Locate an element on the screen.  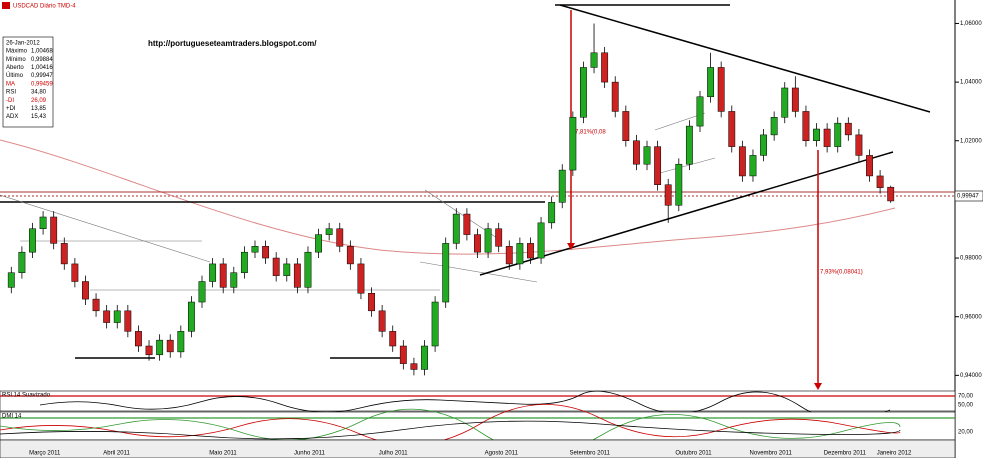
info-label: MA is located at coordinates (10, 84).